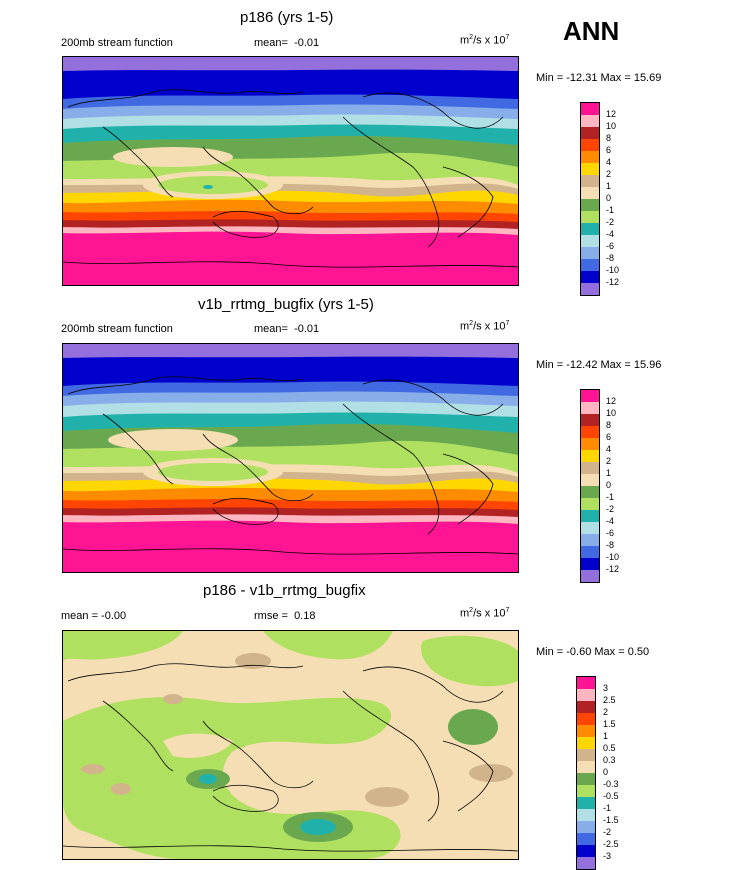 The image size is (732, 870). Describe the element at coordinates (286, 43) in the screenshot. I see `panel-1-mean: mean= -0.01` at that location.